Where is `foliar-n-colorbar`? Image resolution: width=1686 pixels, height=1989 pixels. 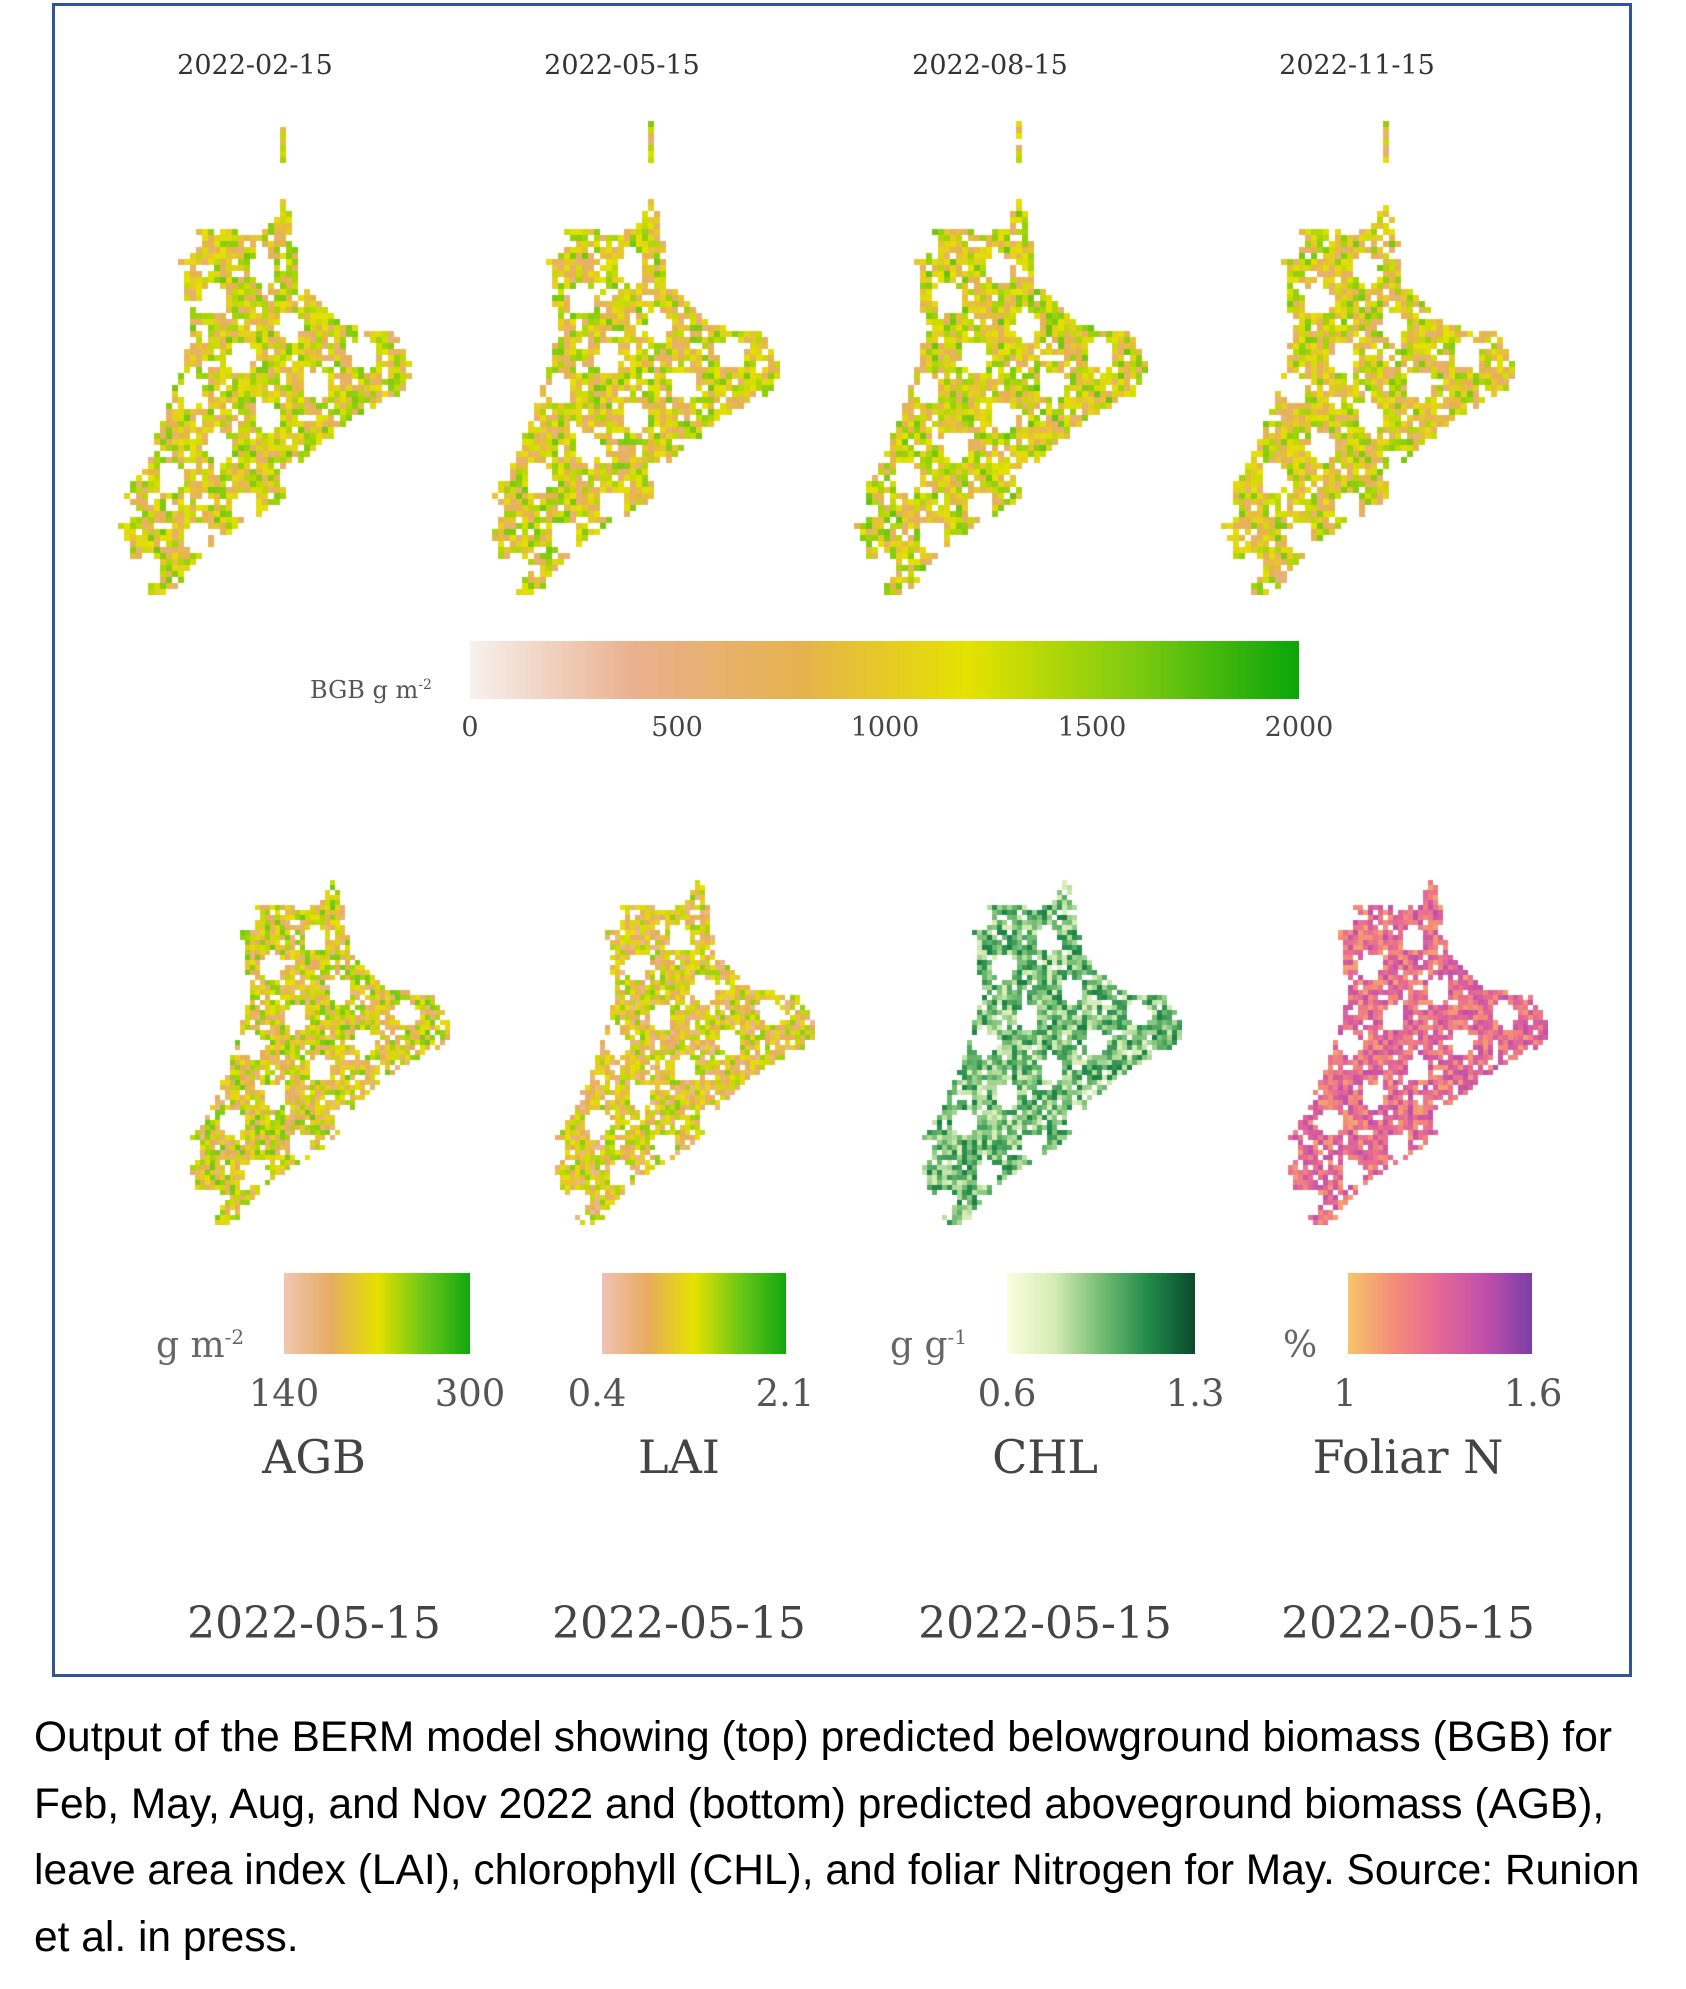 foliar-n-colorbar is located at coordinates (1440, 1313).